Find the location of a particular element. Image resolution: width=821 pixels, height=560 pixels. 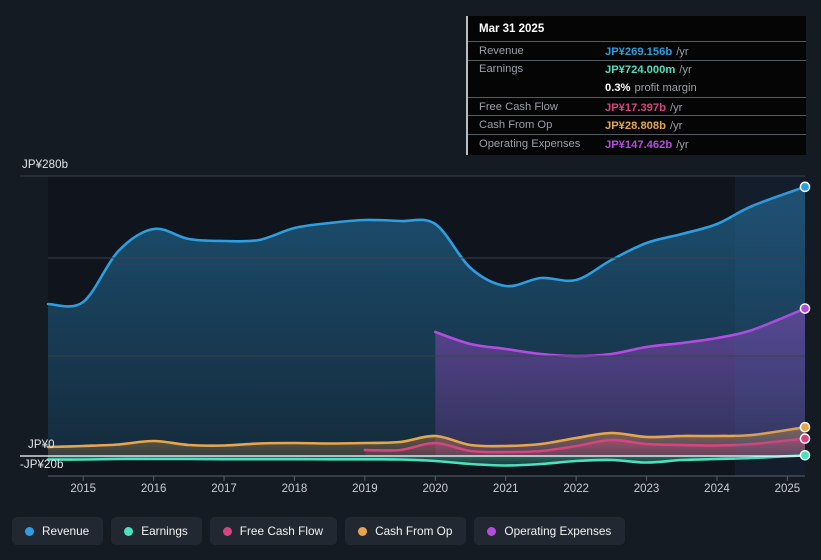

tooltip-row-value: JP¥147.462b is located at coordinates (639, 144).